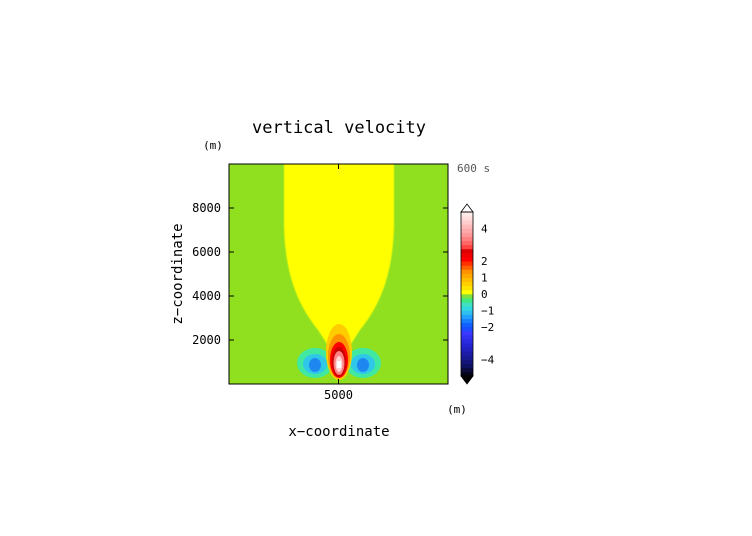 This screenshot has width=752, height=536. Describe the element at coordinates (338, 283) in the screenshot. I see `x-axis-ticks: 5000` at that location.